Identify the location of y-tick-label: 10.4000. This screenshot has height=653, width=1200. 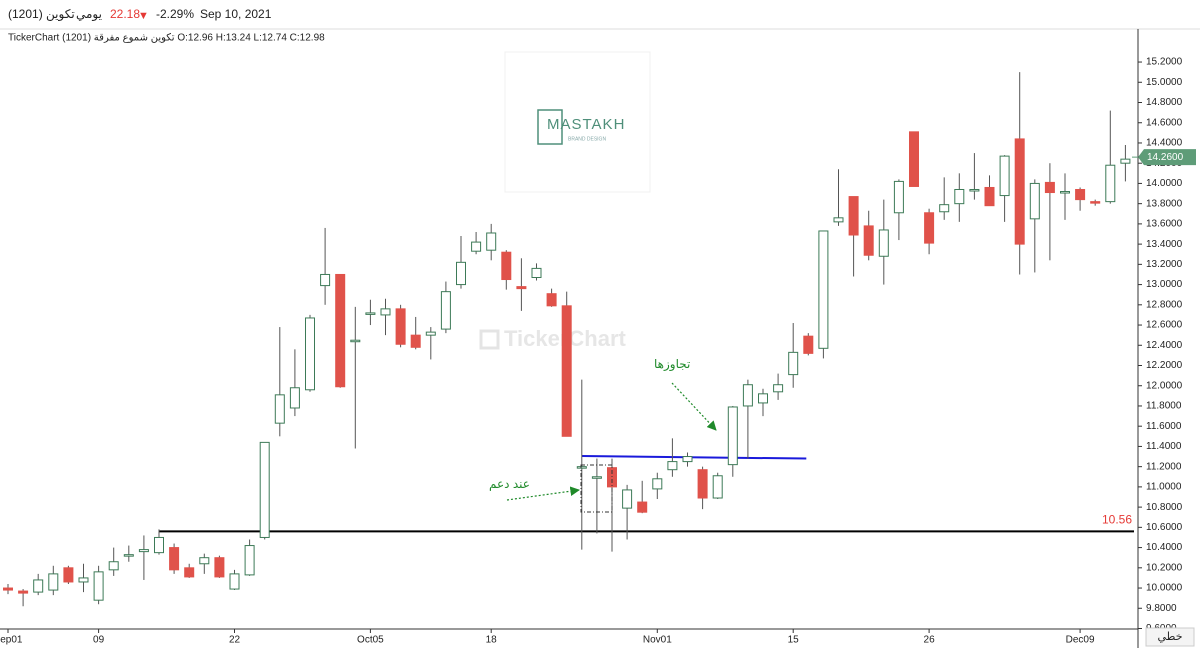
(1164, 547).